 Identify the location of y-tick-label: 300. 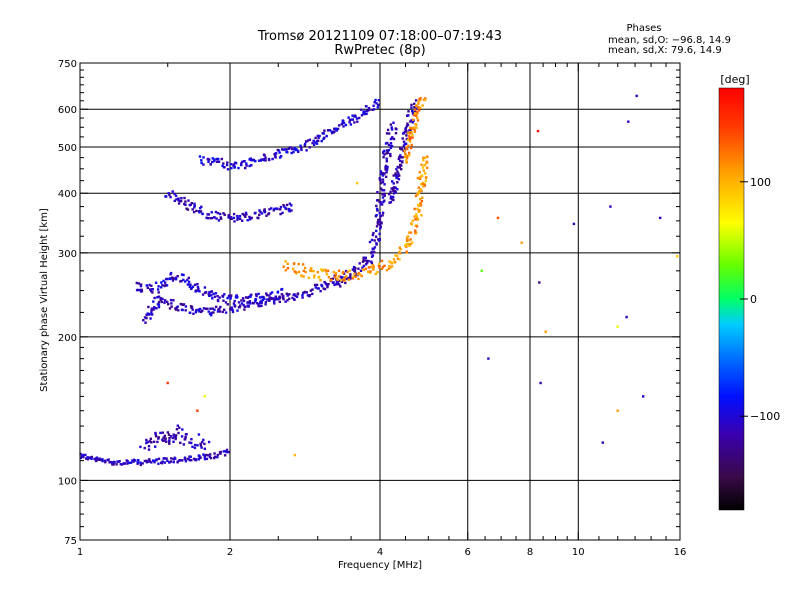
(67, 254).